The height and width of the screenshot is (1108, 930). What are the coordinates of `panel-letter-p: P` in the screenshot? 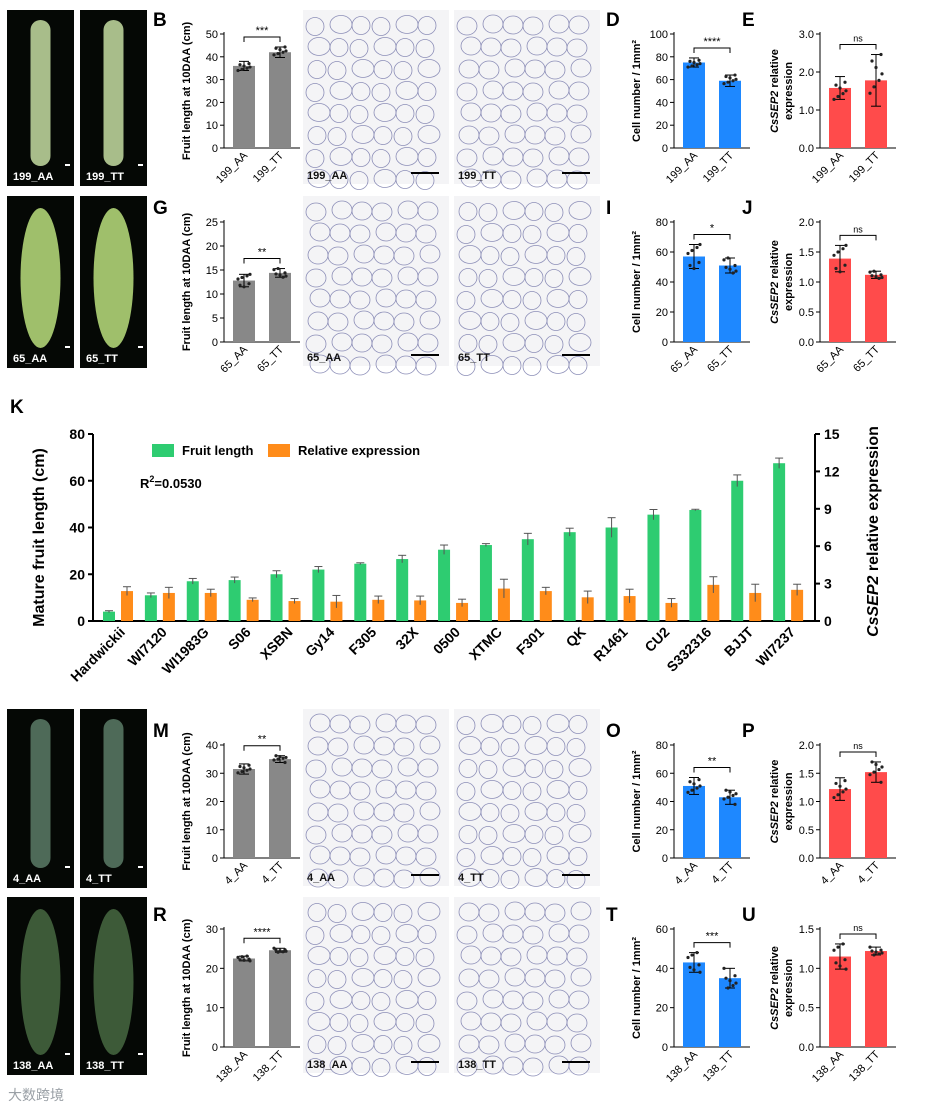 It's located at (748, 731).